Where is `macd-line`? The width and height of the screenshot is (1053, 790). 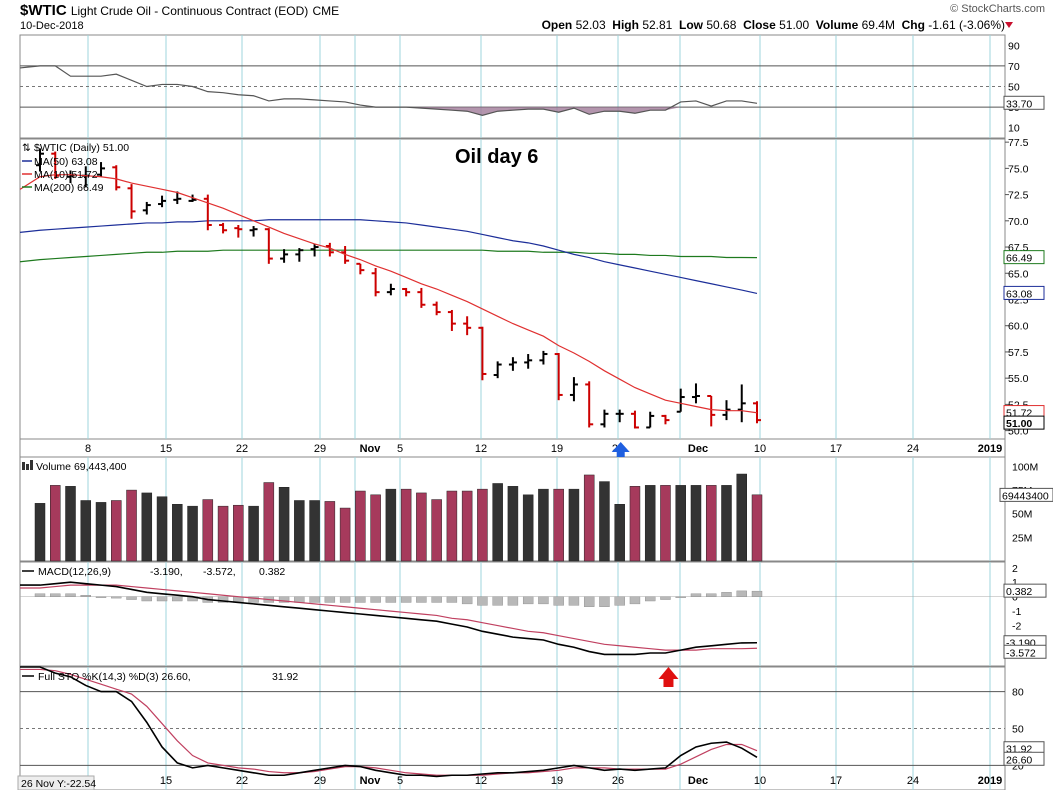
macd-line is located at coordinates (389, 618).